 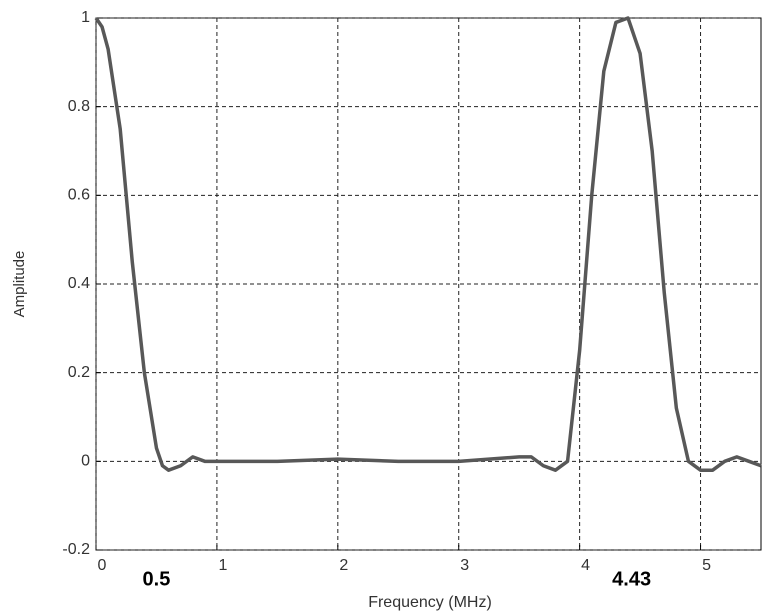 I want to click on y-tick-label: 0.6, so click(x=79, y=195).